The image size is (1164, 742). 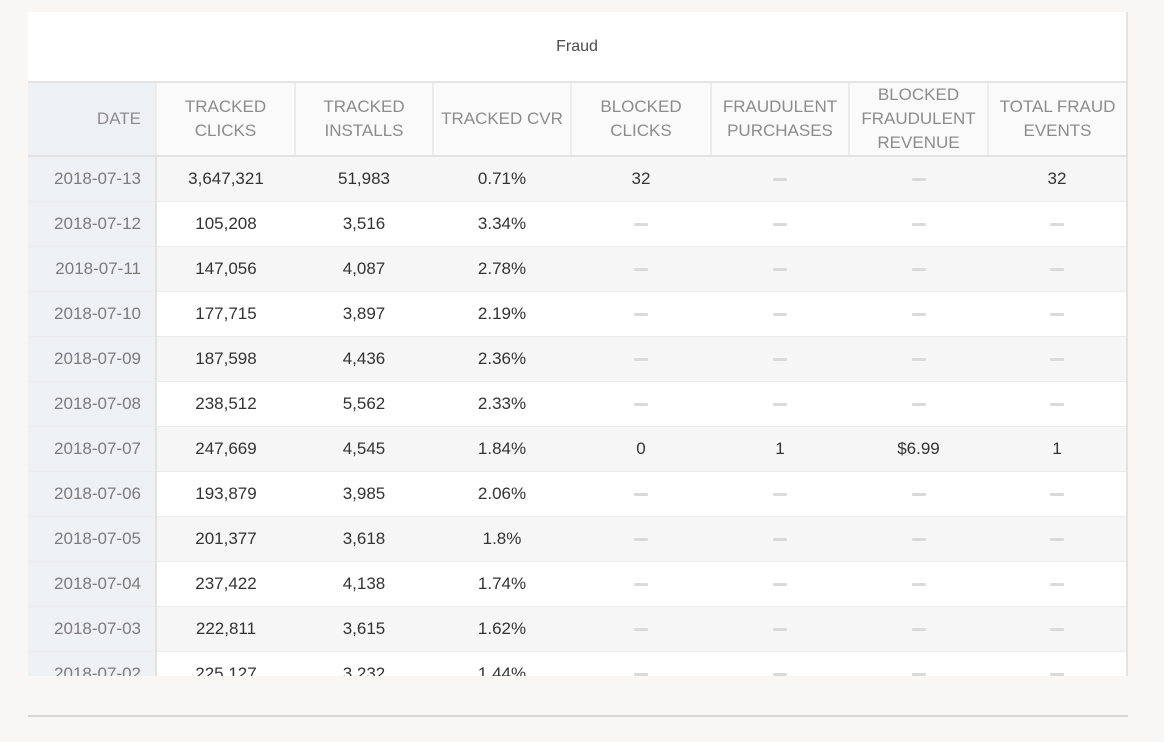 What do you see at coordinates (92, 269) in the screenshot?
I see `date-cell: 2018-07-11` at bounding box center [92, 269].